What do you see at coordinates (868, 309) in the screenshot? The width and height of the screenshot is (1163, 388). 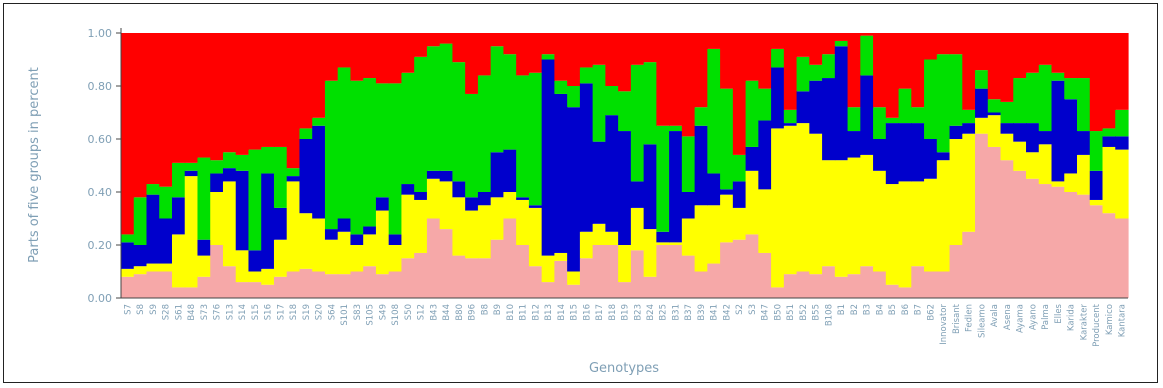 I see `x-tick-label: B3` at bounding box center [868, 309].